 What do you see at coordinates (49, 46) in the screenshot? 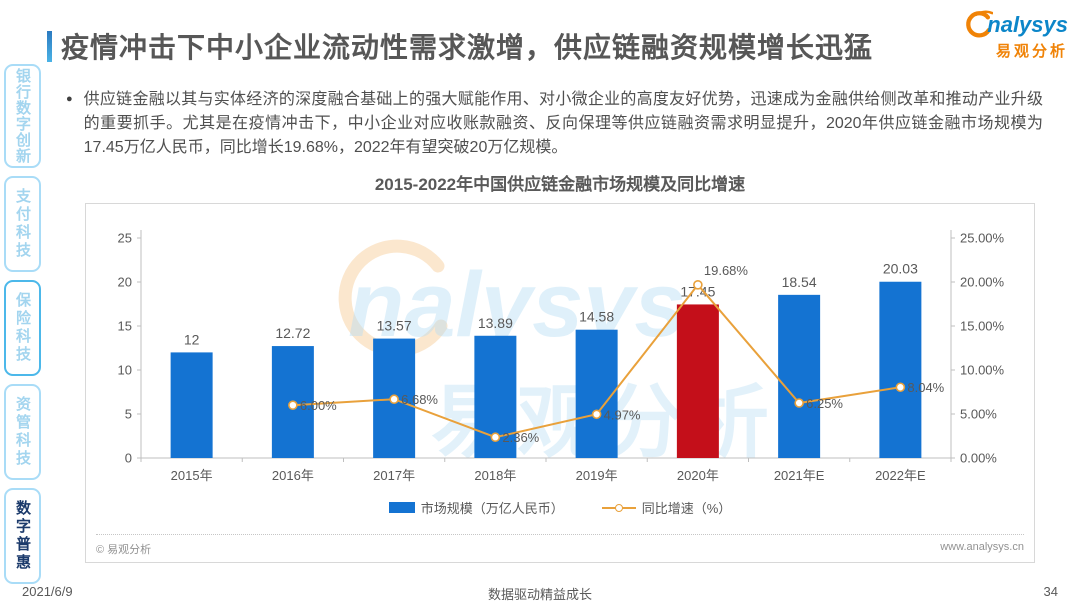
I see `title-accent-bar` at bounding box center [49, 46].